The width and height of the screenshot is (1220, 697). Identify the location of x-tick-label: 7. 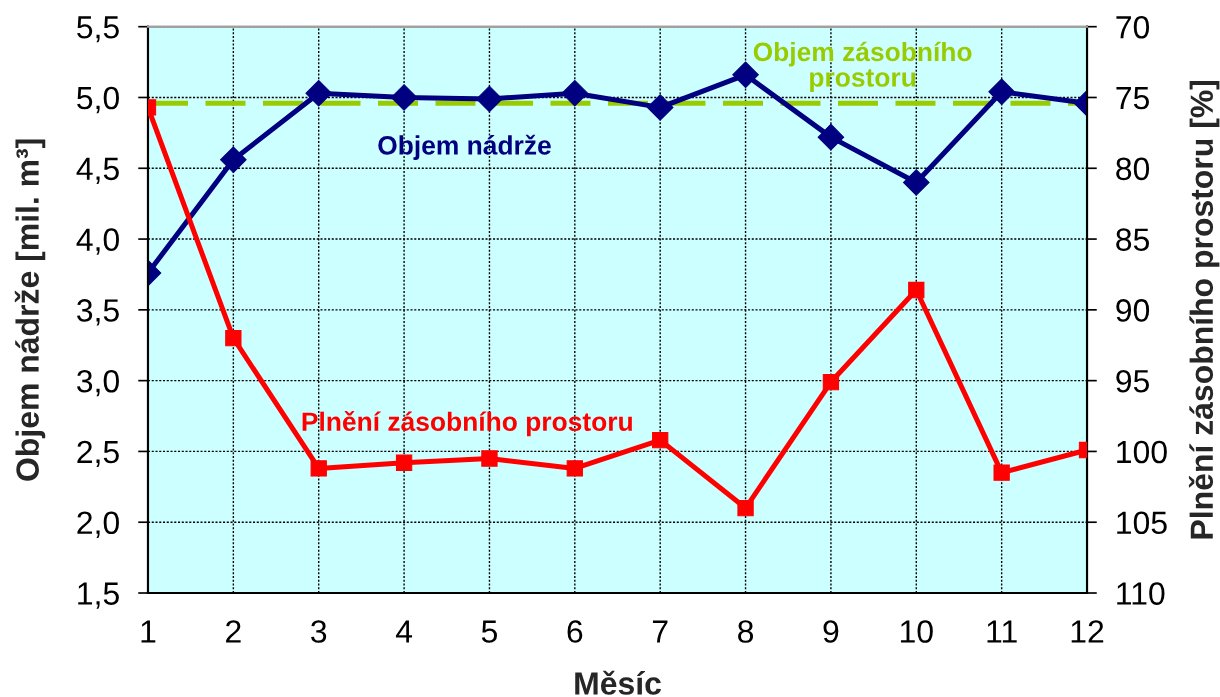
(660, 631).